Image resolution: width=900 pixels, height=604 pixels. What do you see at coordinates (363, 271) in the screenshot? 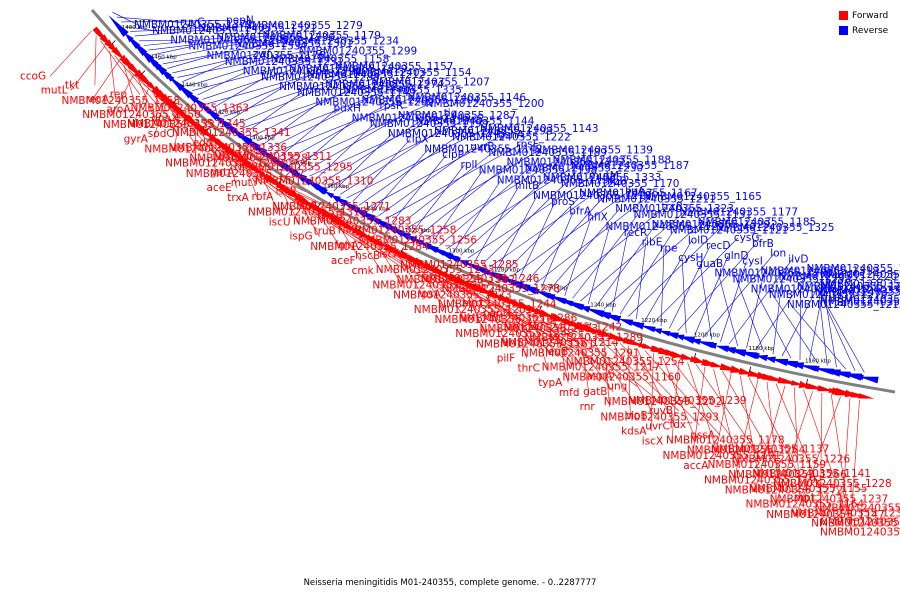
I see `forward-gene-label: cmk` at bounding box center [363, 271].